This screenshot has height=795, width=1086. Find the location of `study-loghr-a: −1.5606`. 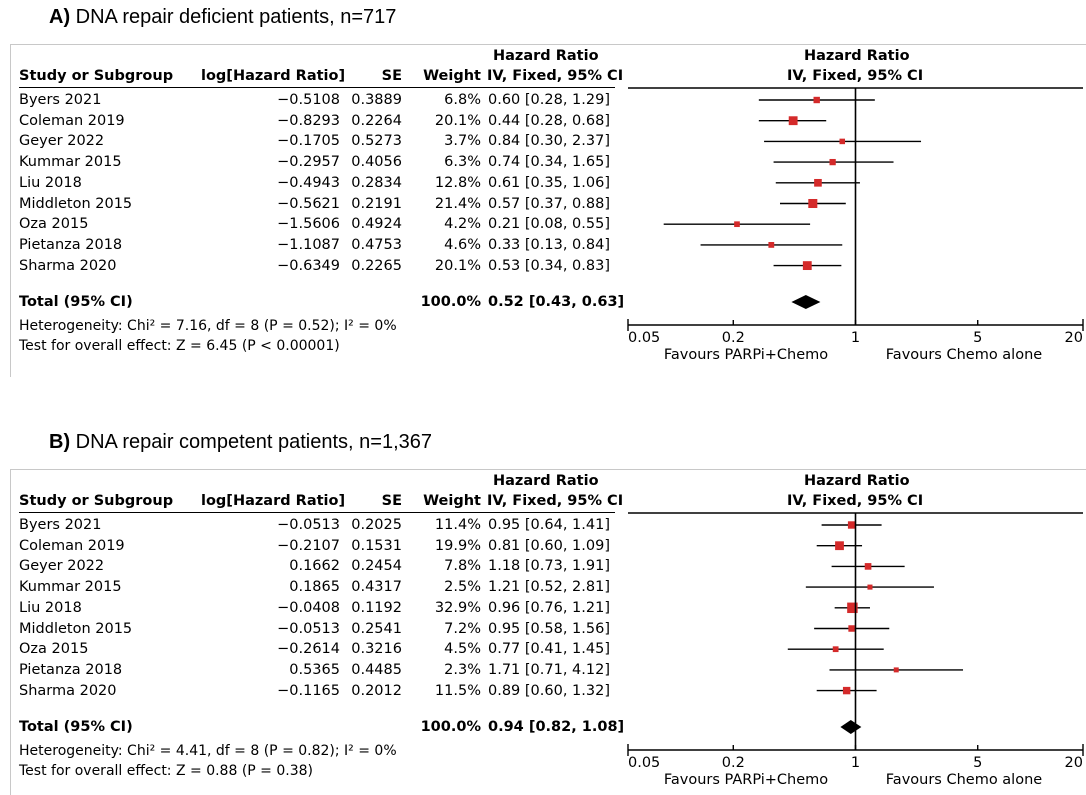

study-loghr-a: −1.5606 is located at coordinates (308, 224).